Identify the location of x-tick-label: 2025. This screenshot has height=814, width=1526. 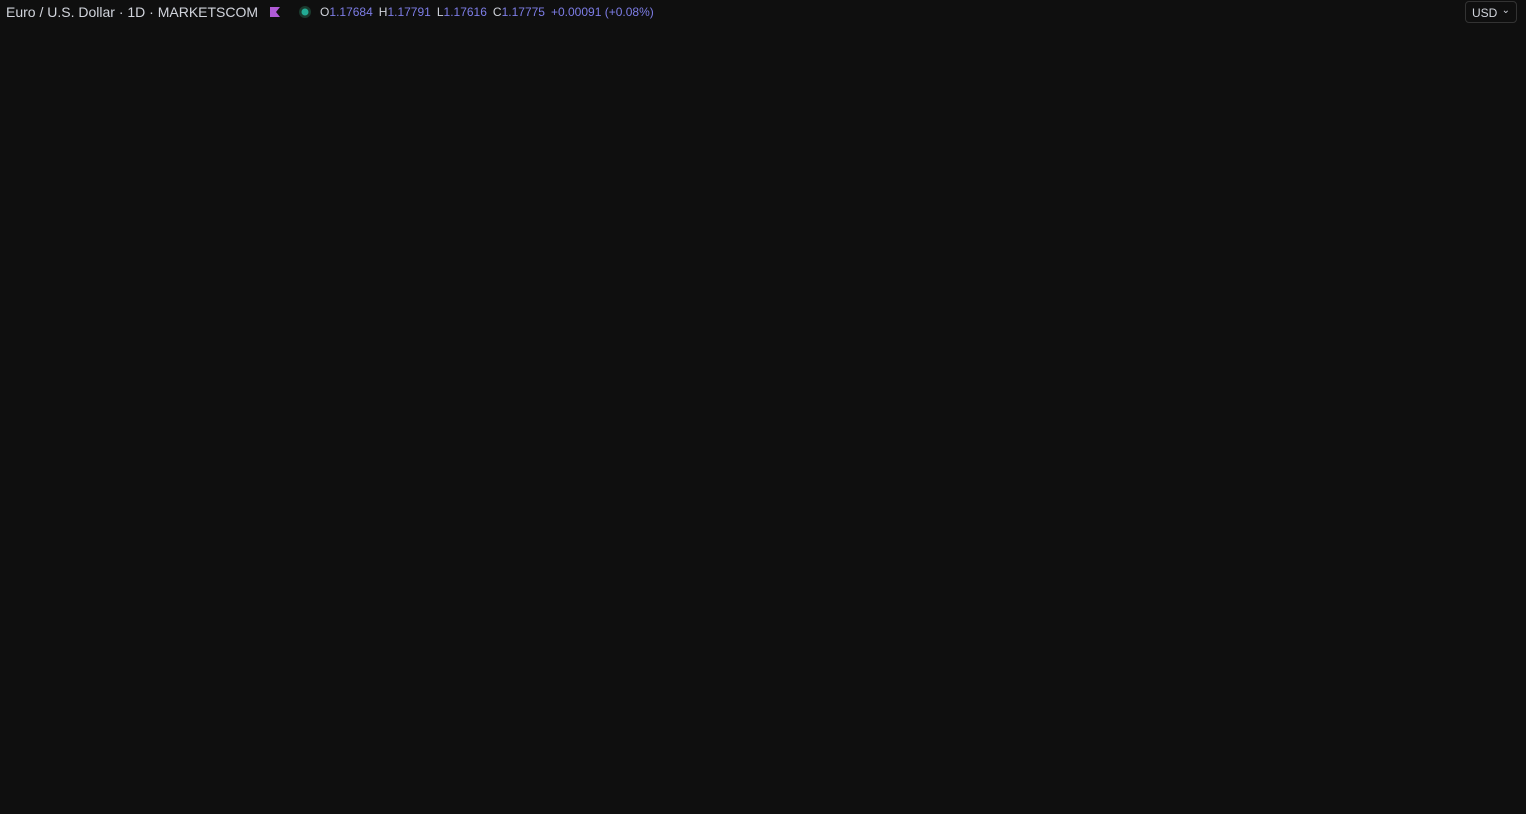
(181, 801).